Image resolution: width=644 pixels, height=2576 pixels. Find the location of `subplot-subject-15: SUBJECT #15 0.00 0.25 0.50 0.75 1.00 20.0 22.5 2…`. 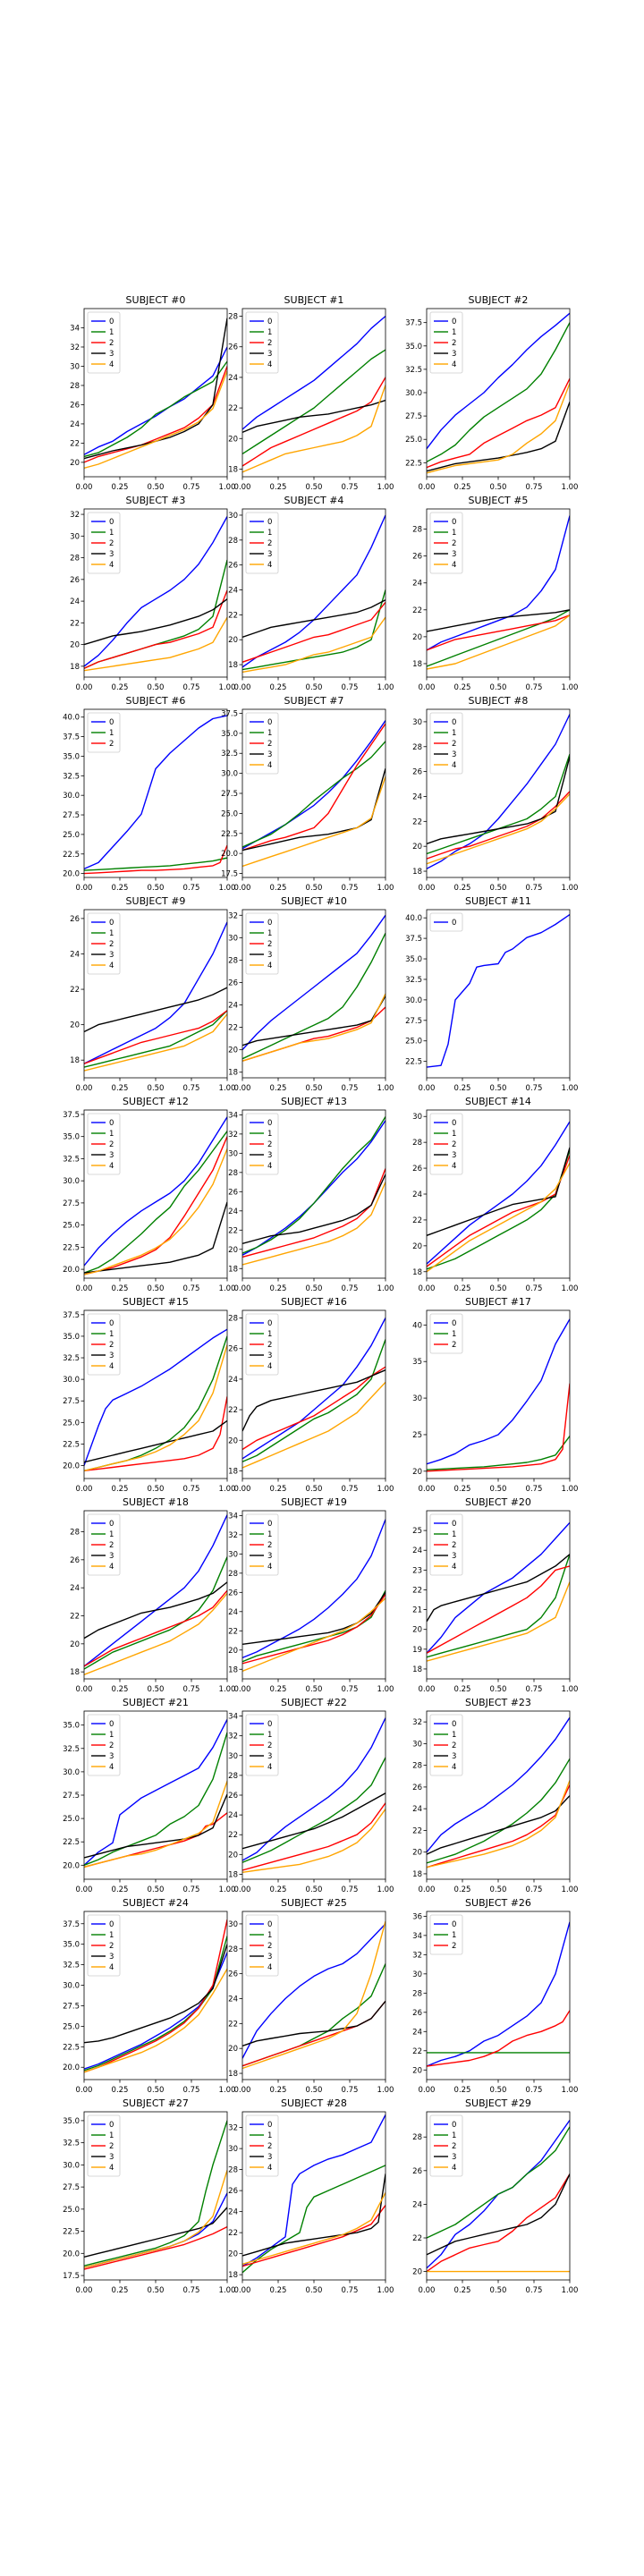

subplot-subject-15: SUBJECT #15 0.00 0.25 0.50 0.75 1.00 20.0 22.5 2… is located at coordinates (149, 1395).